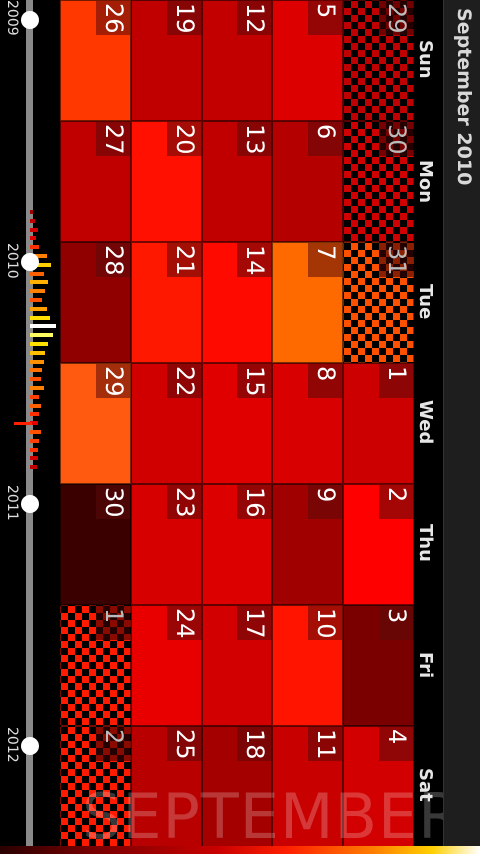 This screenshot has height=854, width=480. I want to click on day-cell: 24, so click(166, 665).